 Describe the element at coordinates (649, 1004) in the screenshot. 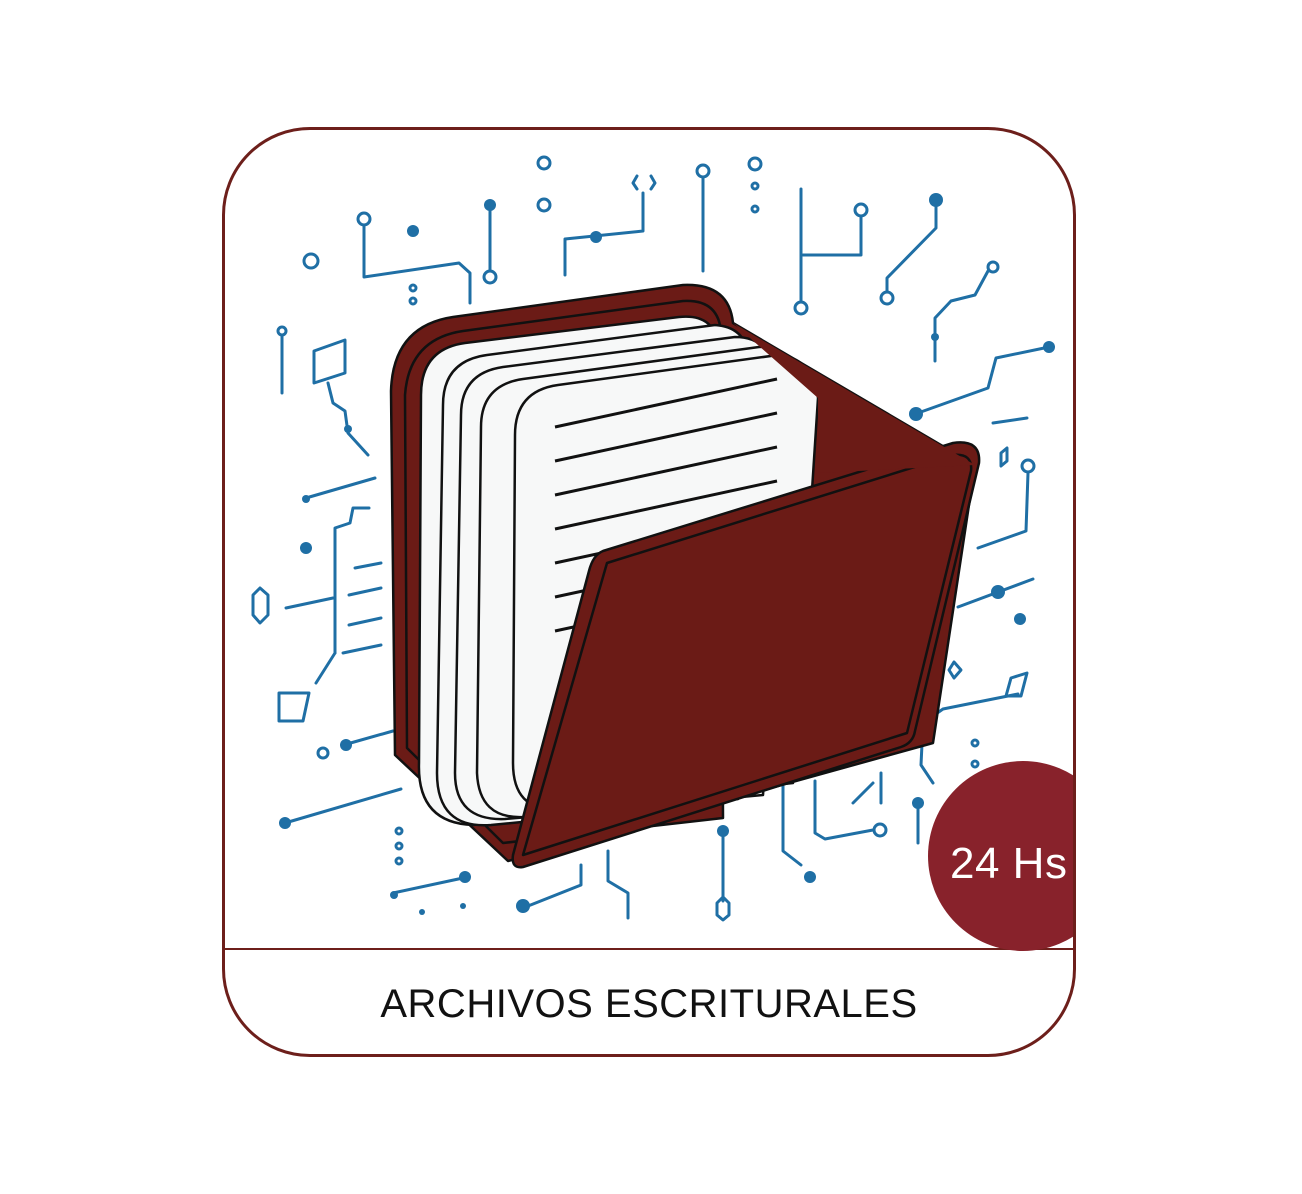

I see `card-title: ARCHIVOS ESCRITURALES` at that location.